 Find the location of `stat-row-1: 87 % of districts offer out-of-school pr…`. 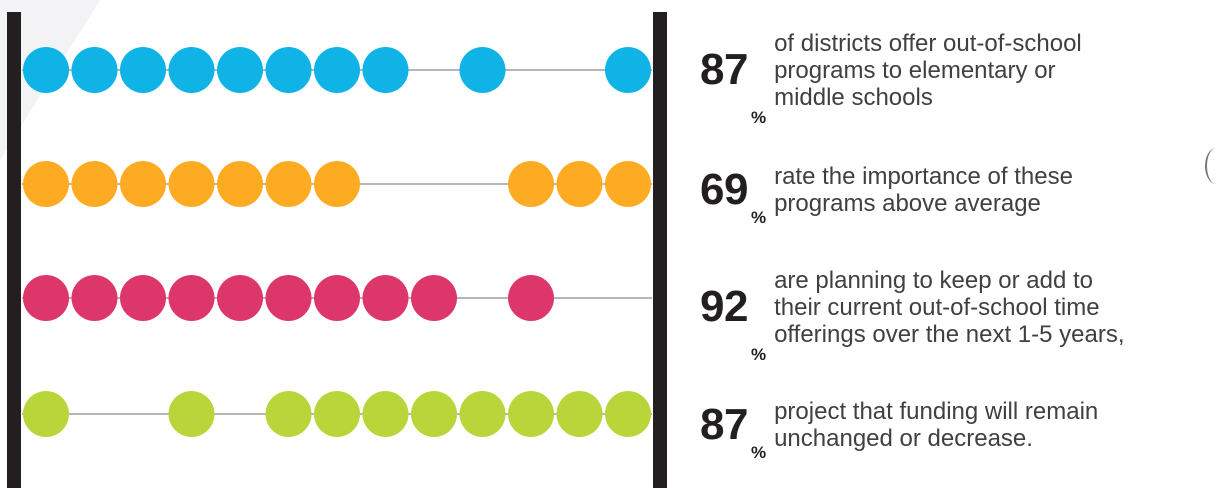

stat-row-1: 87 % of districts offer out-of-school pr… is located at coordinates (962, 70).